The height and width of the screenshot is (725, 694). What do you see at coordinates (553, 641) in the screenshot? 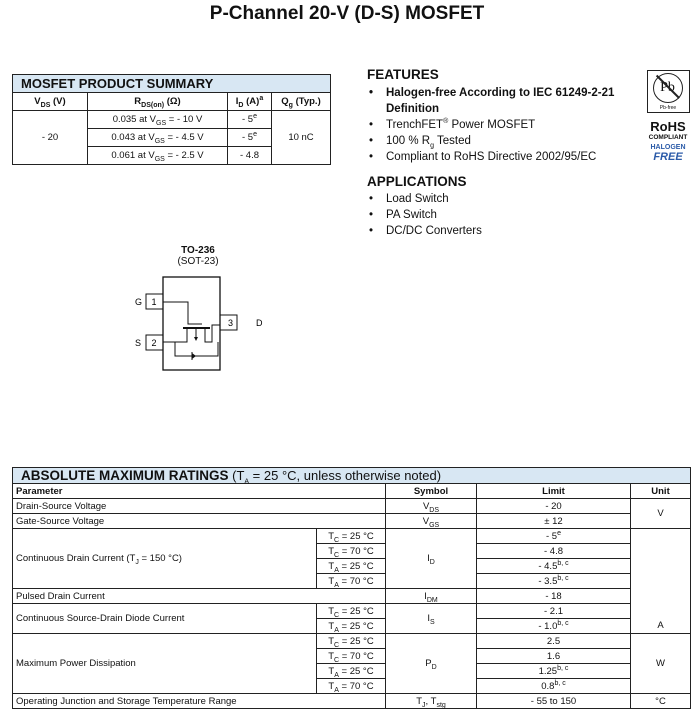
I see `limit-cell: 2.5` at bounding box center [553, 641].